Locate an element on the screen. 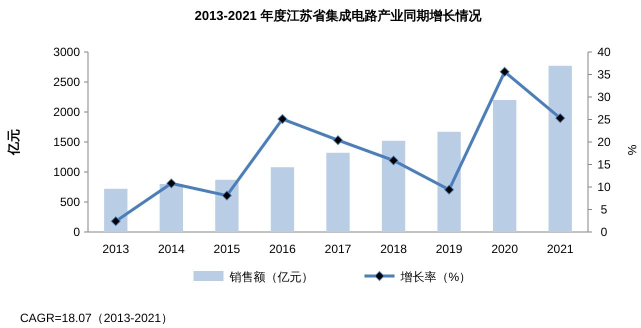 The image size is (641, 328). y2-tick-label: 10 is located at coordinates (604, 187).